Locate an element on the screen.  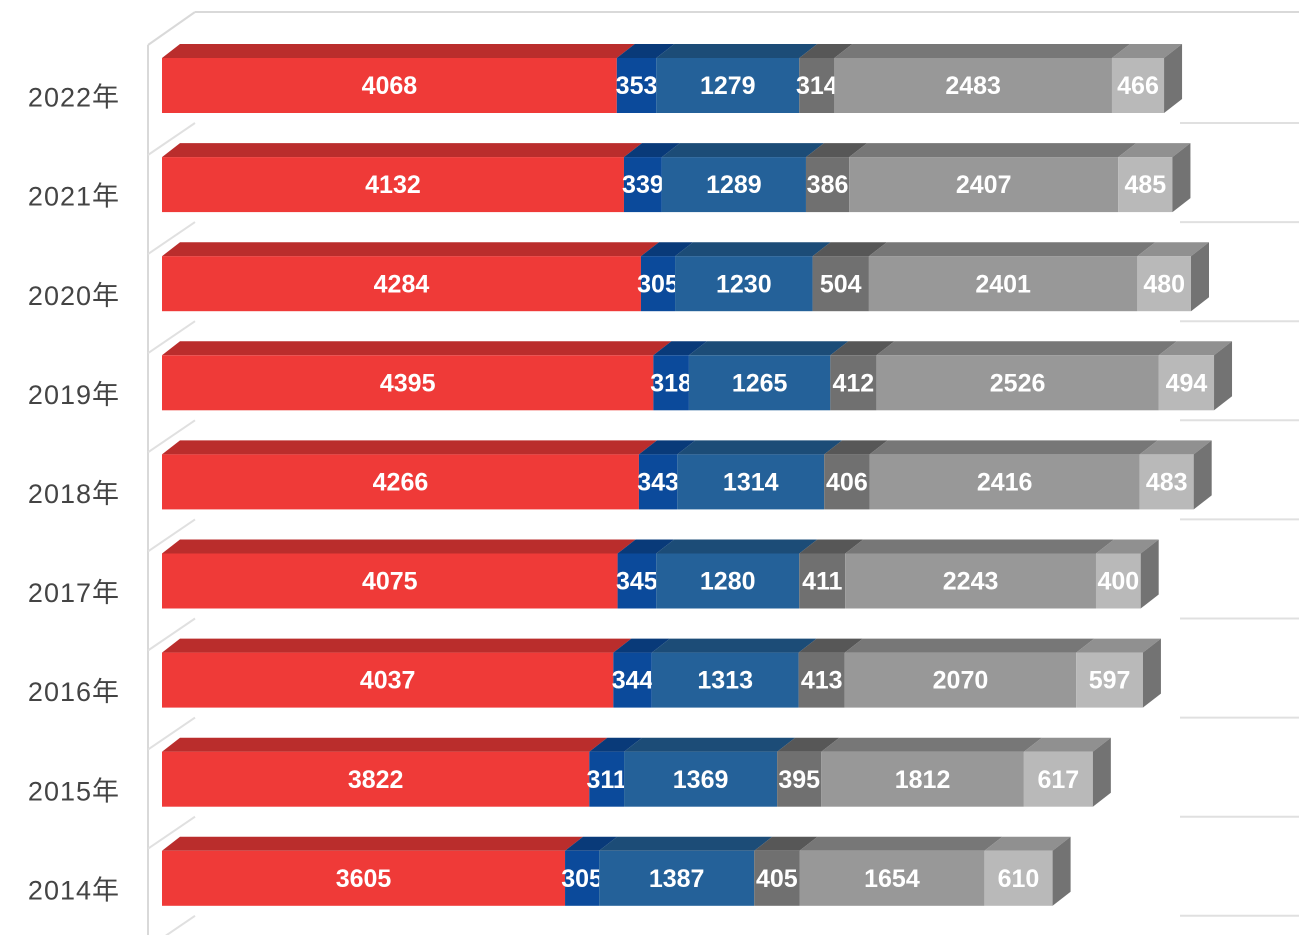
data-label: 406 is located at coordinates (847, 483).